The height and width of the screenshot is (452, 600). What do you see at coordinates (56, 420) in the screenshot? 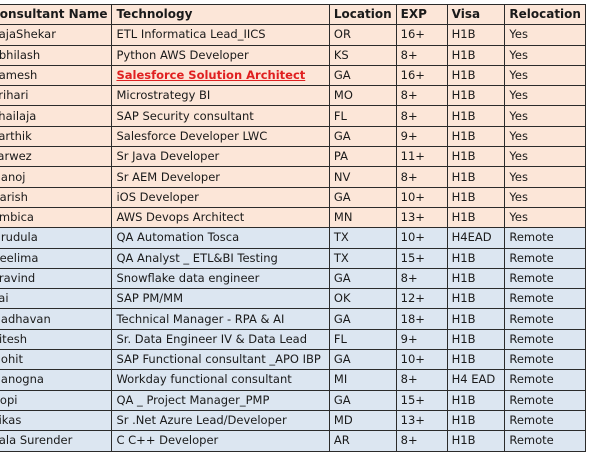
I see `cell-consultant-name: Vikas` at bounding box center [56, 420].